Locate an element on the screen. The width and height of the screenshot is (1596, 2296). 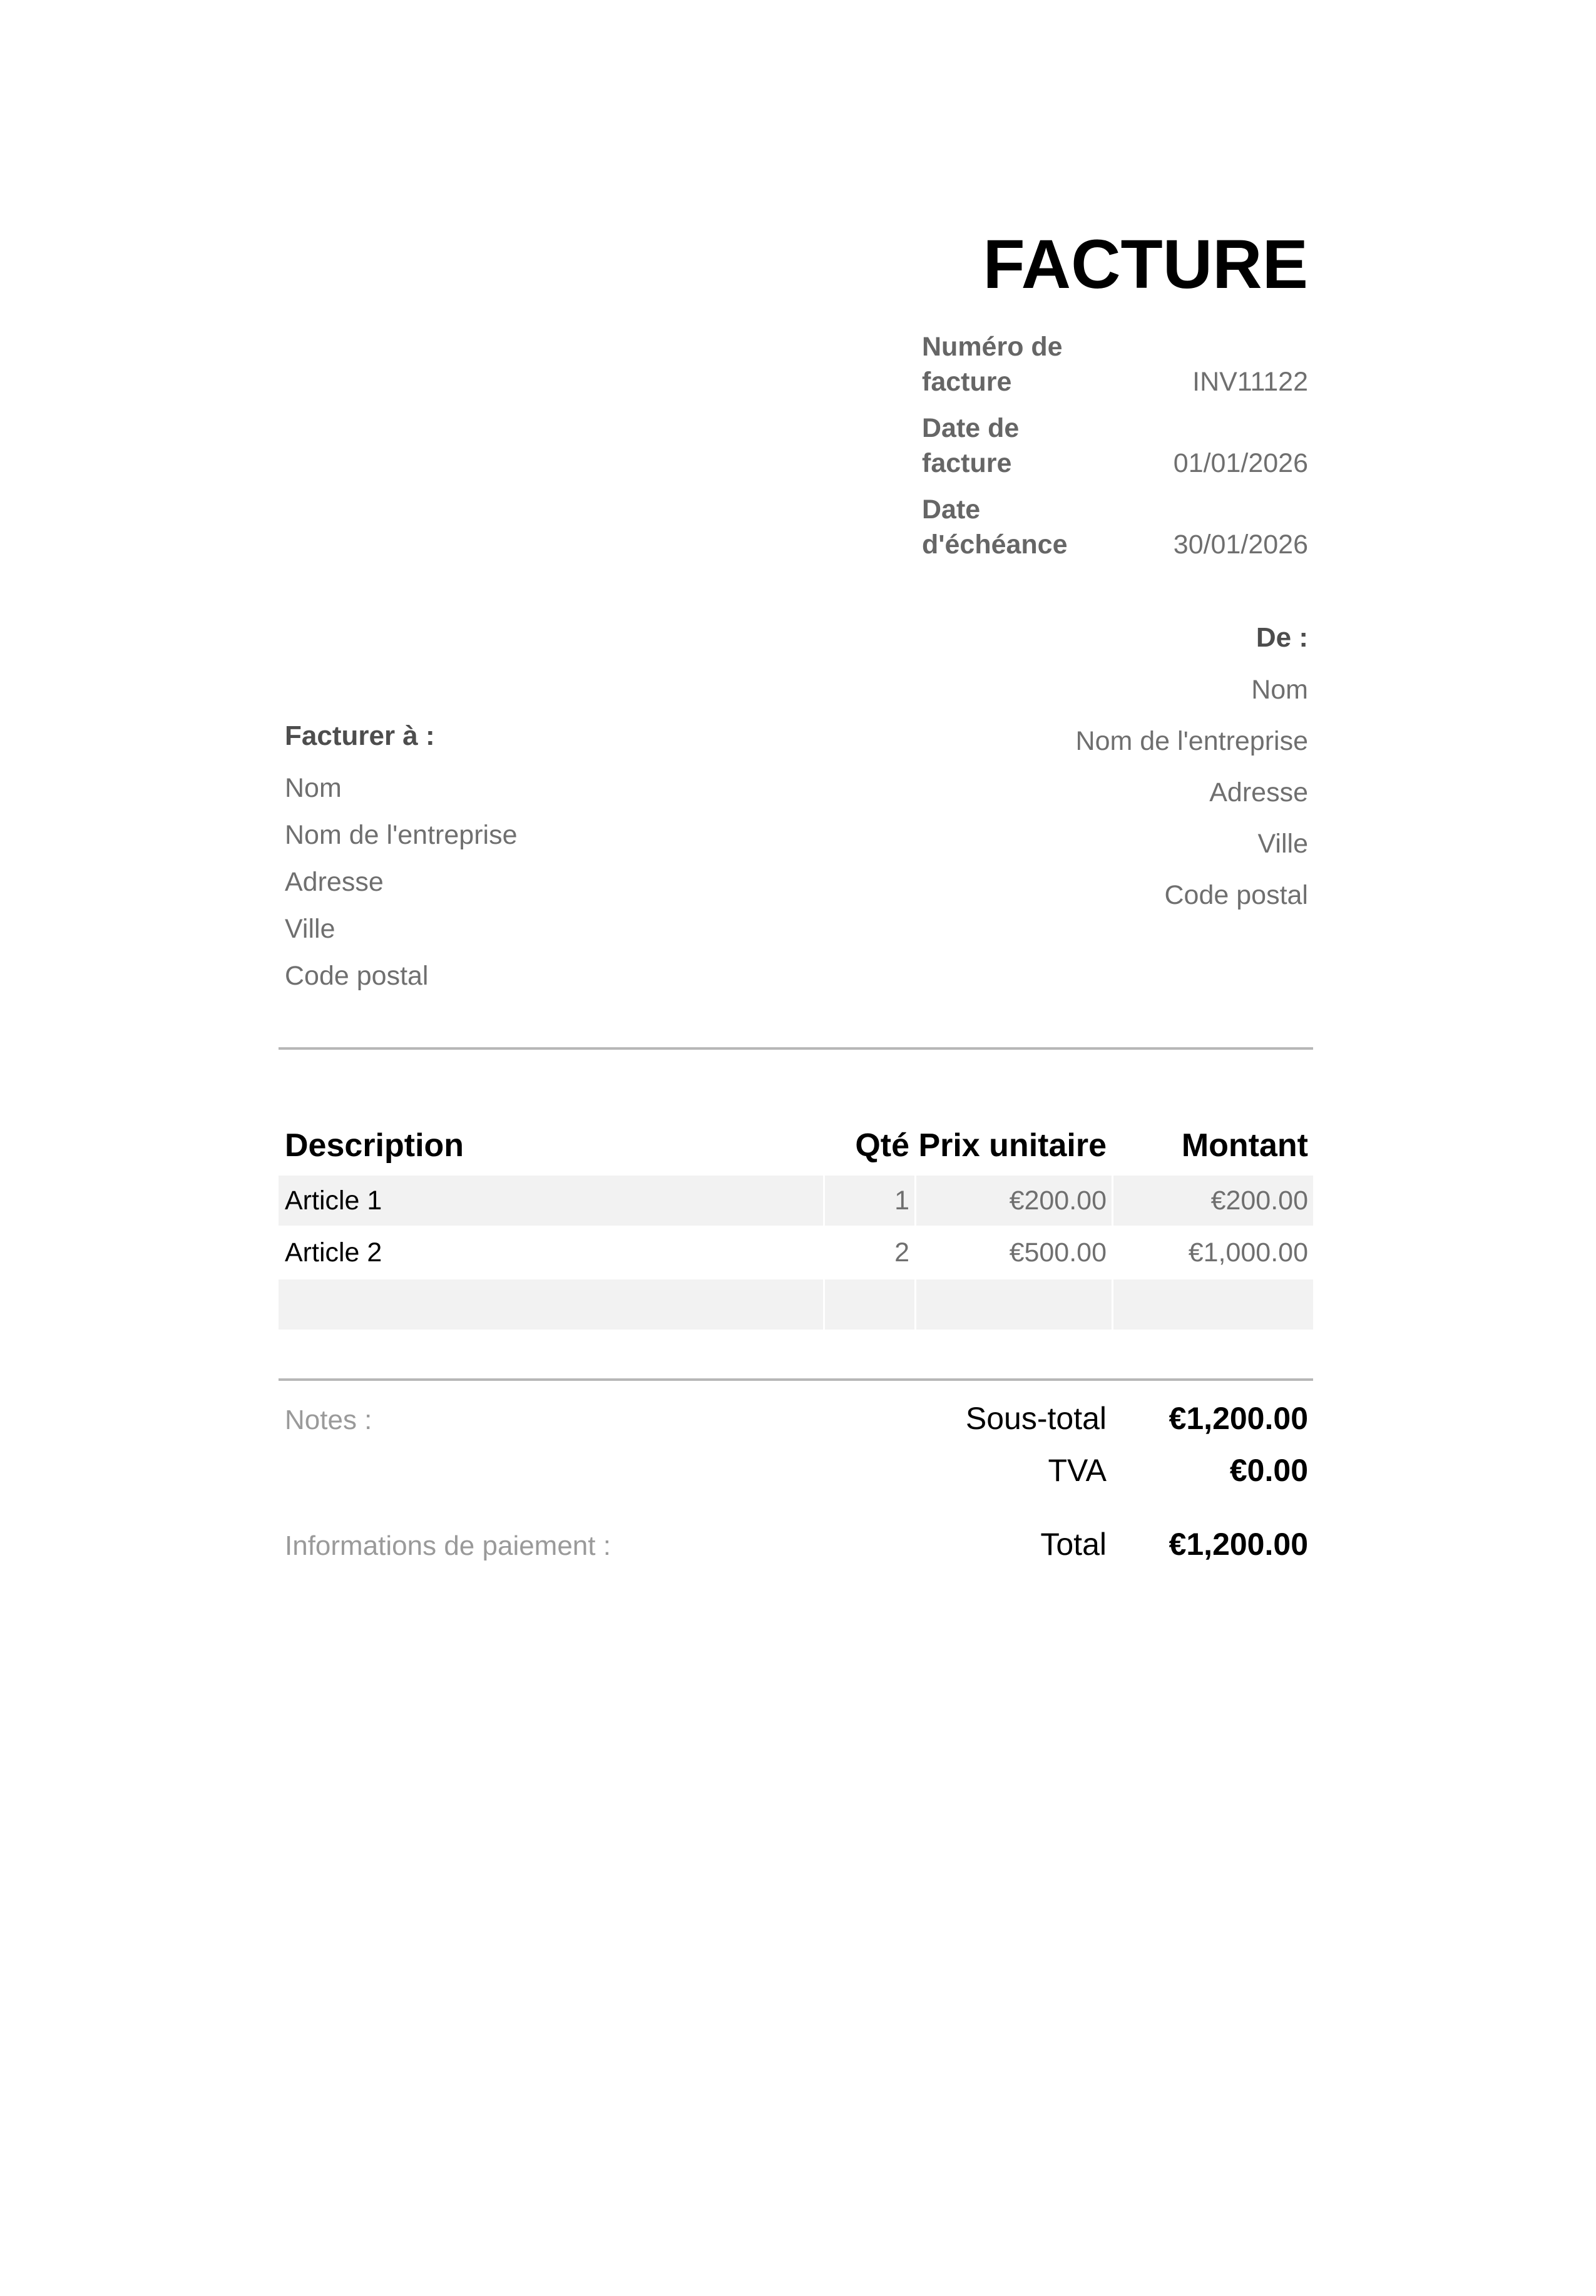
header-amount: Montant is located at coordinates (1244, 1145).